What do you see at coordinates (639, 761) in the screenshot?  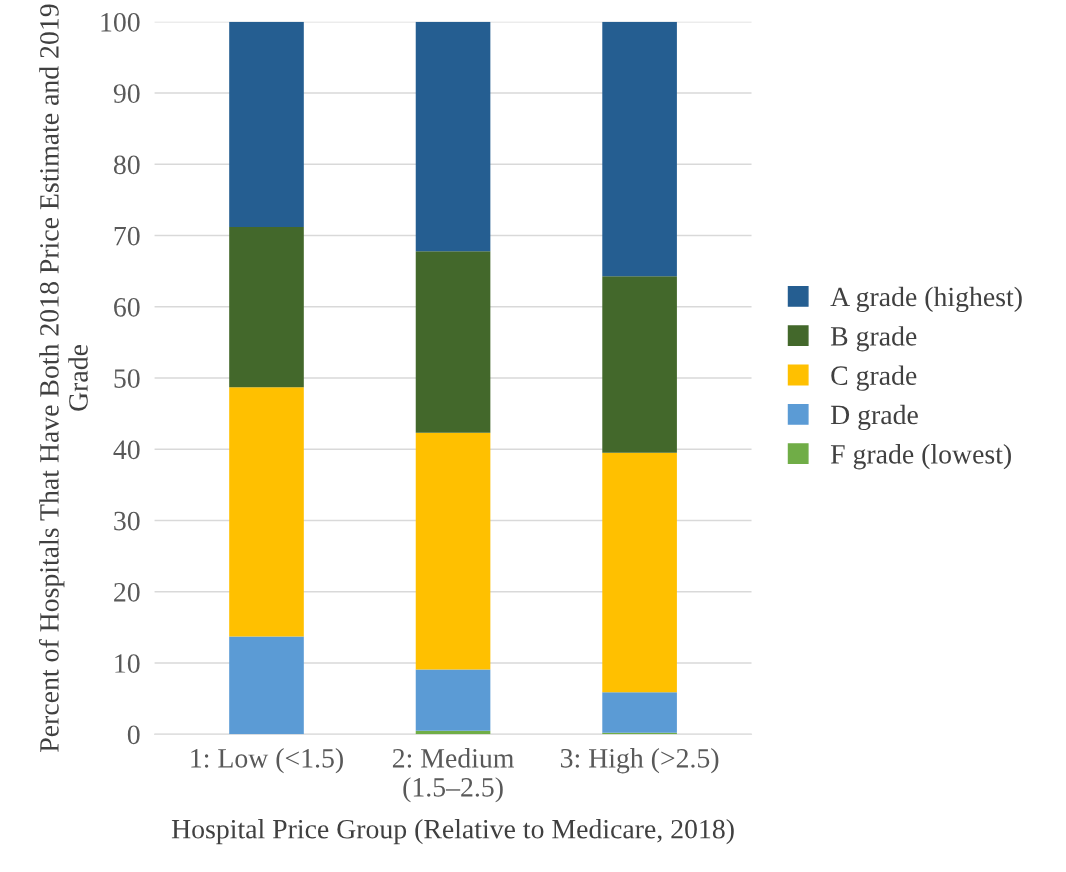 I see `x-tick-label: 3: High (>2.5)` at bounding box center [639, 761].